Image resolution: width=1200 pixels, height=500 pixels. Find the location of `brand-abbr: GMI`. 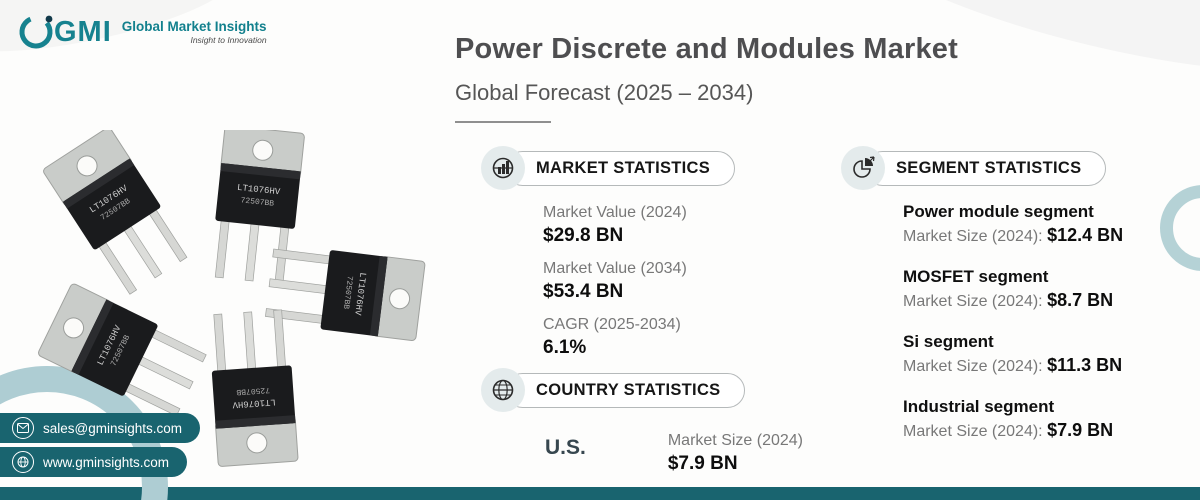

brand-abbr: GMI is located at coordinates (83, 31).